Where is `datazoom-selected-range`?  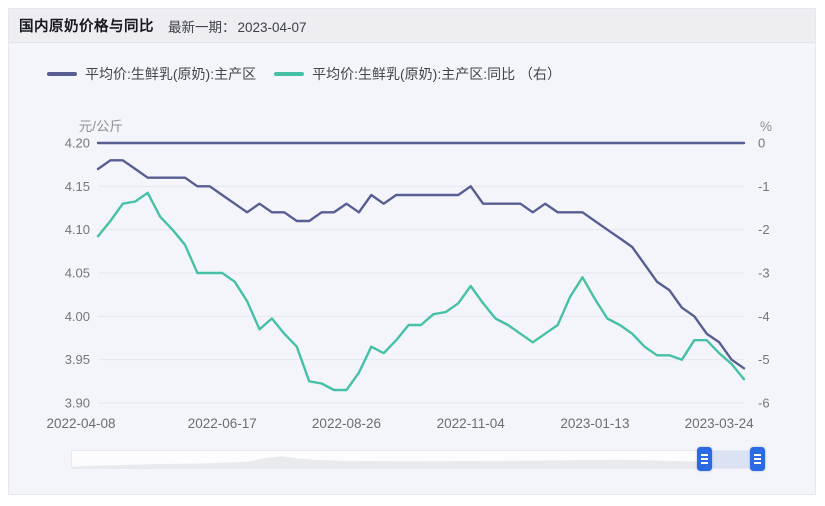 datazoom-selected-range is located at coordinates (733, 459).